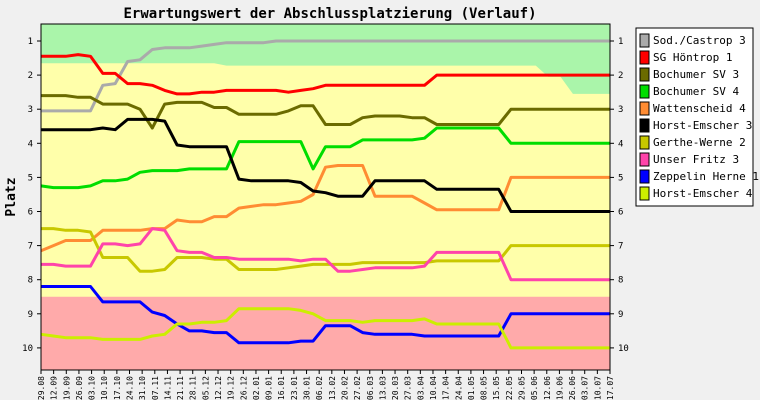 This screenshot has width=760, height=400. What do you see at coordinates (205, 388) in the screenshot?
I see `x-tick-label: 05.12` at bounding box center [205, 388].